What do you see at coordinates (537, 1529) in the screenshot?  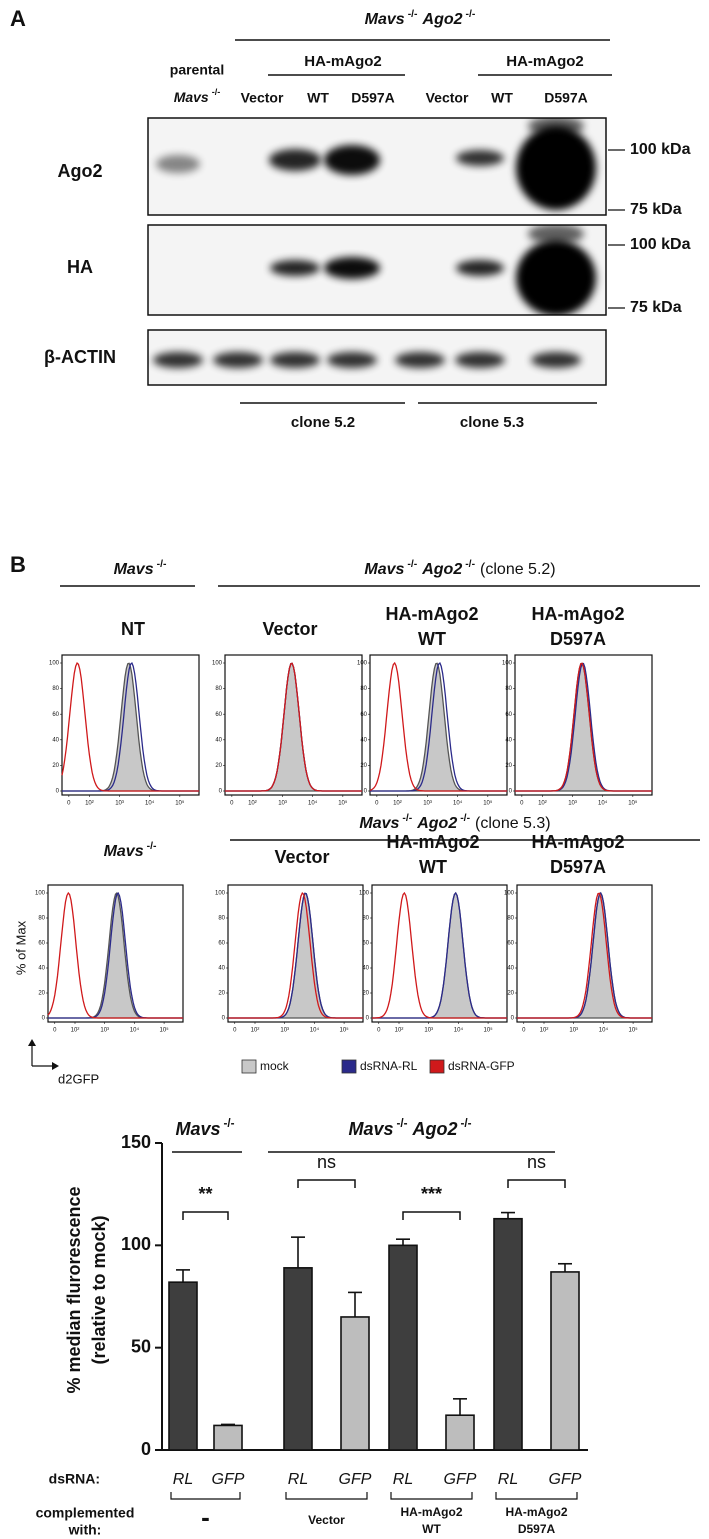 I see `group-label: D597A` at bounding box center [537, 1529].